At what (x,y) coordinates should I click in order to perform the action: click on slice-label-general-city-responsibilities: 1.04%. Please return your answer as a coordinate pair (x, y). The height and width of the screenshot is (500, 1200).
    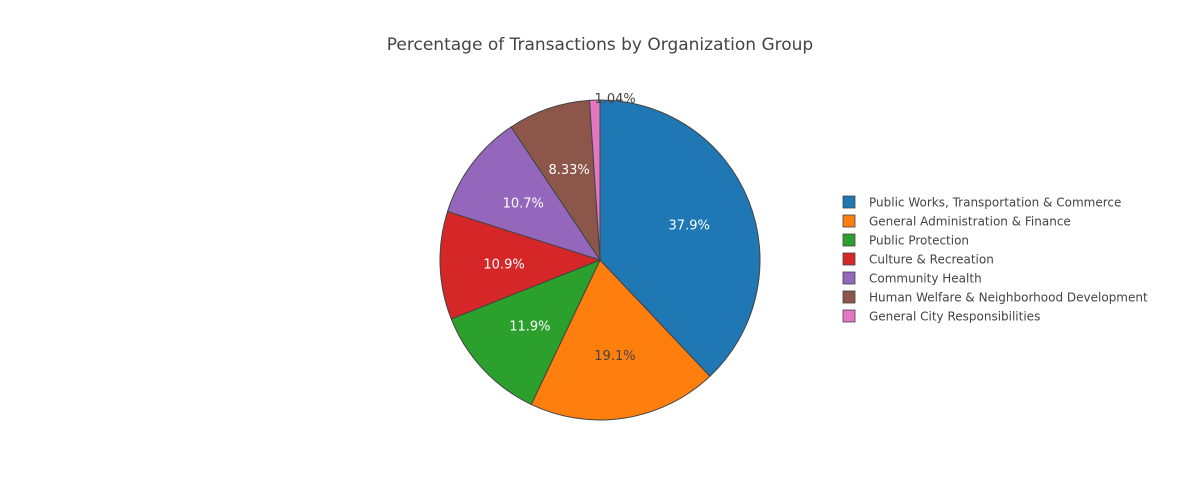
    Looking at the image, I should click on (614, 99).